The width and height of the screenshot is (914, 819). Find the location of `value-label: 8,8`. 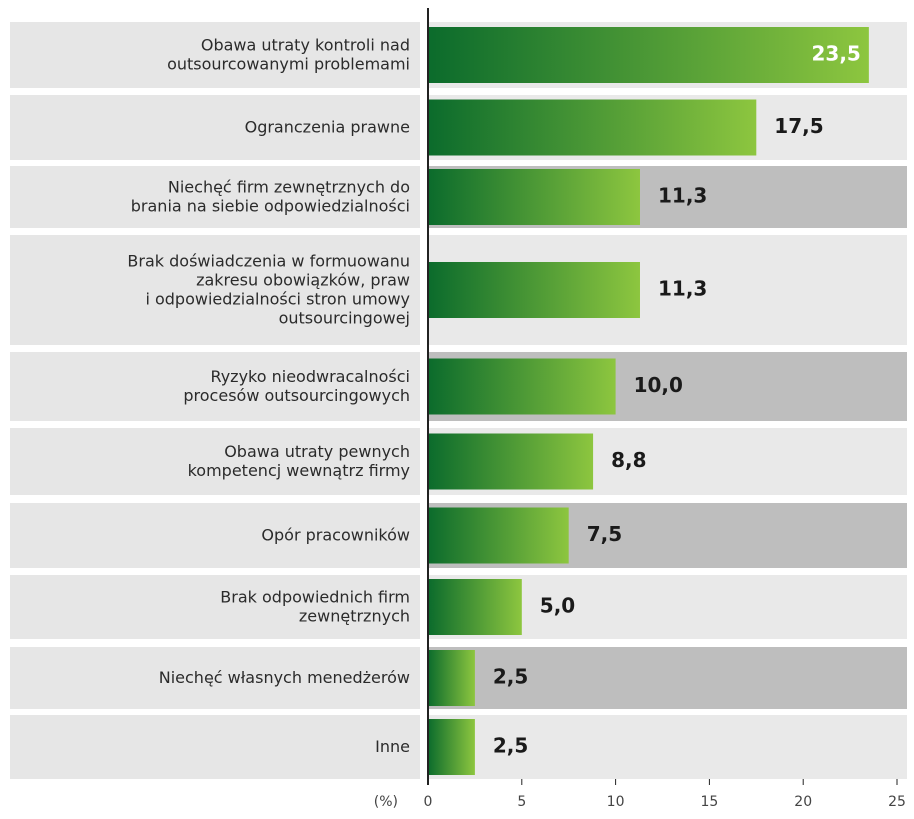

value-label: 8,8 is located at coordinates (628, 460).